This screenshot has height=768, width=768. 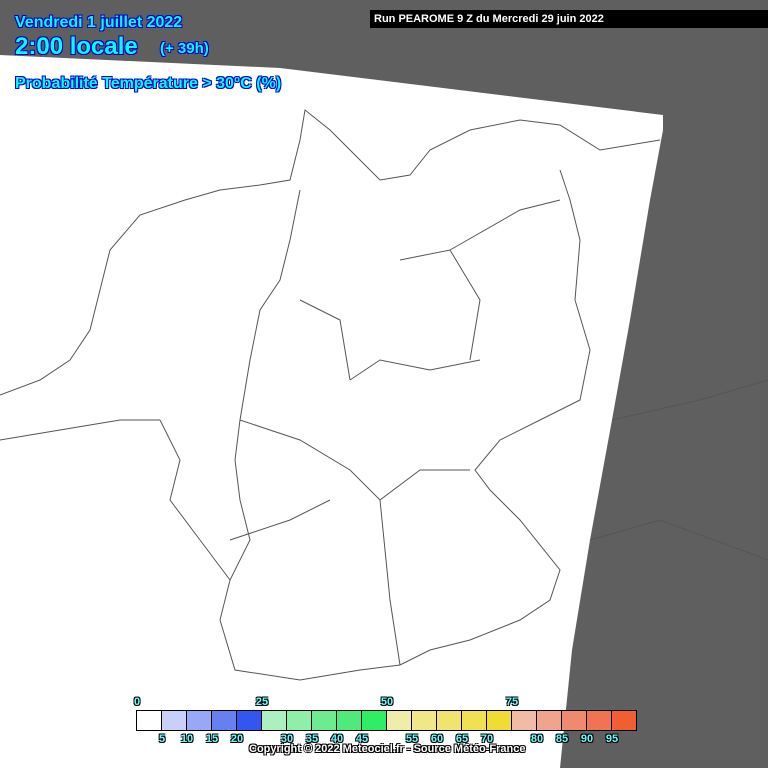 What do you see at coordinates (337, 739) in the screenshot?
I see `legend-label-bottom: 40` at bounding box center [337, 739].